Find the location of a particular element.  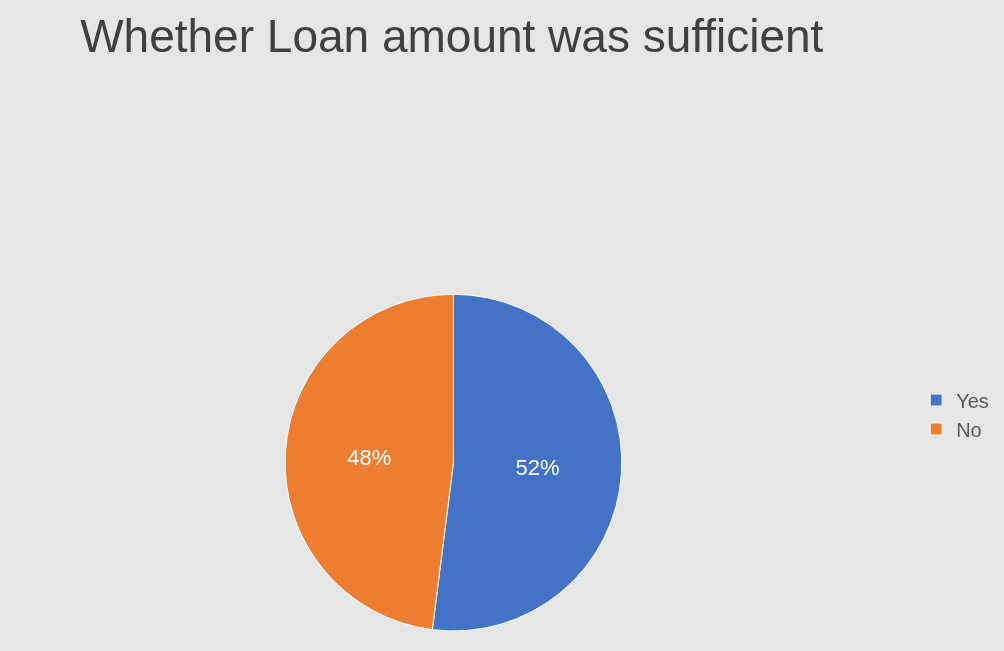

data-label: 52% is located at coordinates (537, 468).